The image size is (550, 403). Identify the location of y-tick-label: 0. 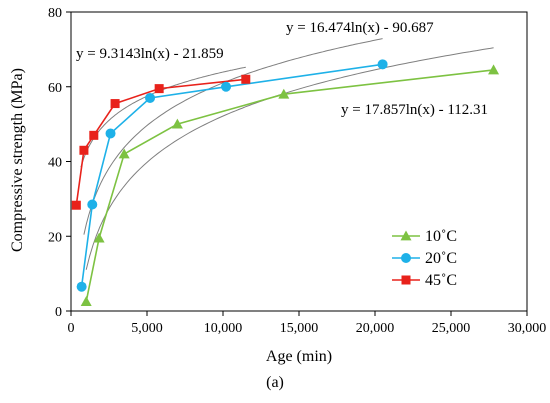
(58, 312).